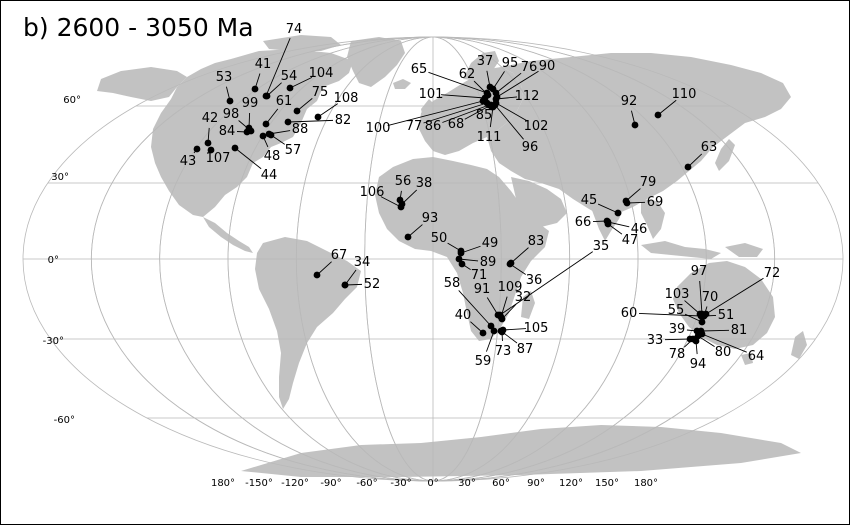  I want to click on site-label: 76, so click(529, 67).